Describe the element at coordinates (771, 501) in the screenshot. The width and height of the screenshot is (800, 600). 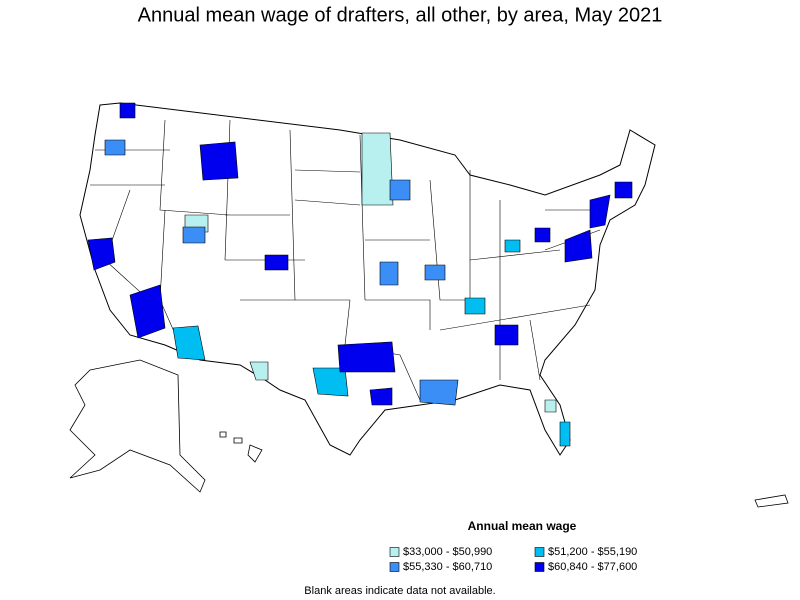
I see `puerto-rico` at that location.